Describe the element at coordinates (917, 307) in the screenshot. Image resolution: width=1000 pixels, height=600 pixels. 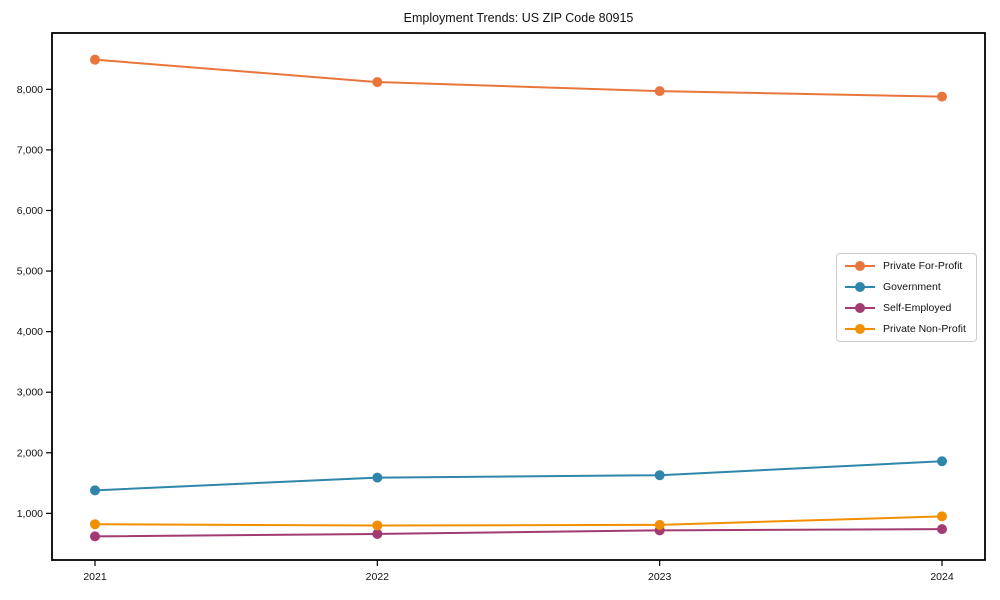
I see `legend-label: Self-Employed` at that location.